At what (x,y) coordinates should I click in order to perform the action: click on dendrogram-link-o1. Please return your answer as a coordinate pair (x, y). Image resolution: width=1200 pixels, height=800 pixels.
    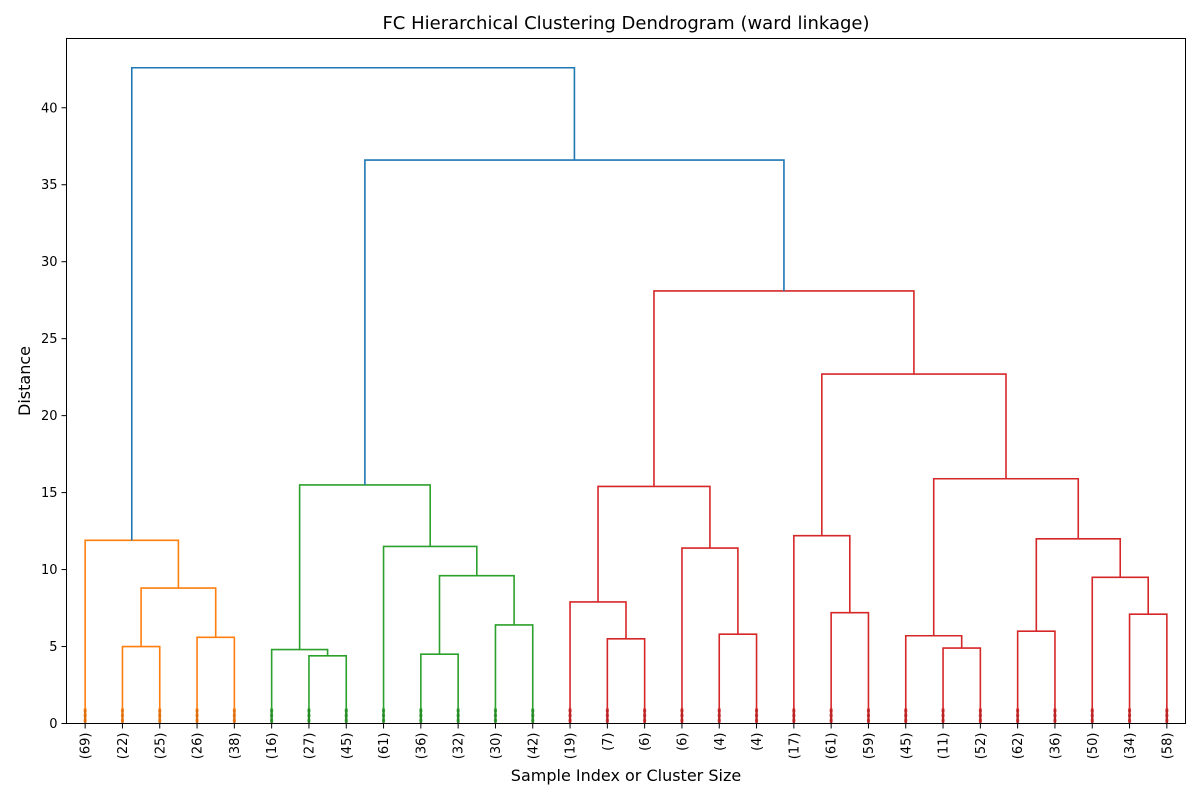
    Looking at the image, I should click on (141, 684).